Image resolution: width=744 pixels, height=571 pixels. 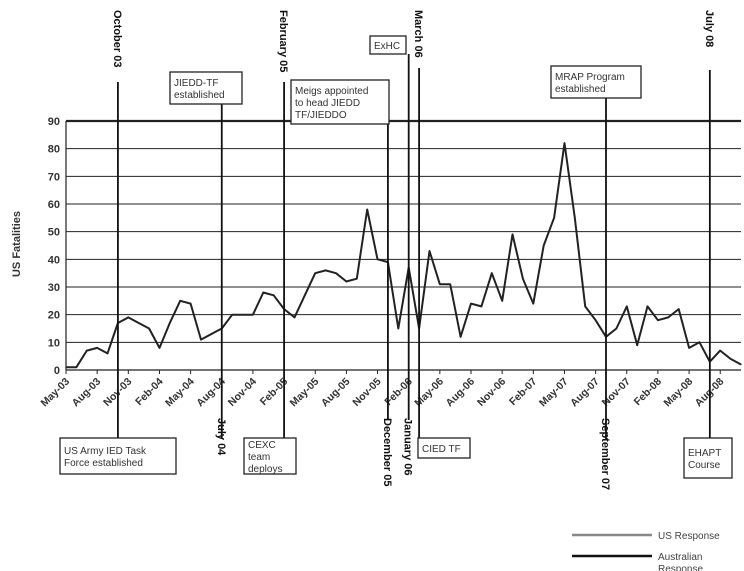 What do you see at coordinates (54, 288) in the screenshot?
I see `y-tick-label: 30` at bounding box center [54, 288].